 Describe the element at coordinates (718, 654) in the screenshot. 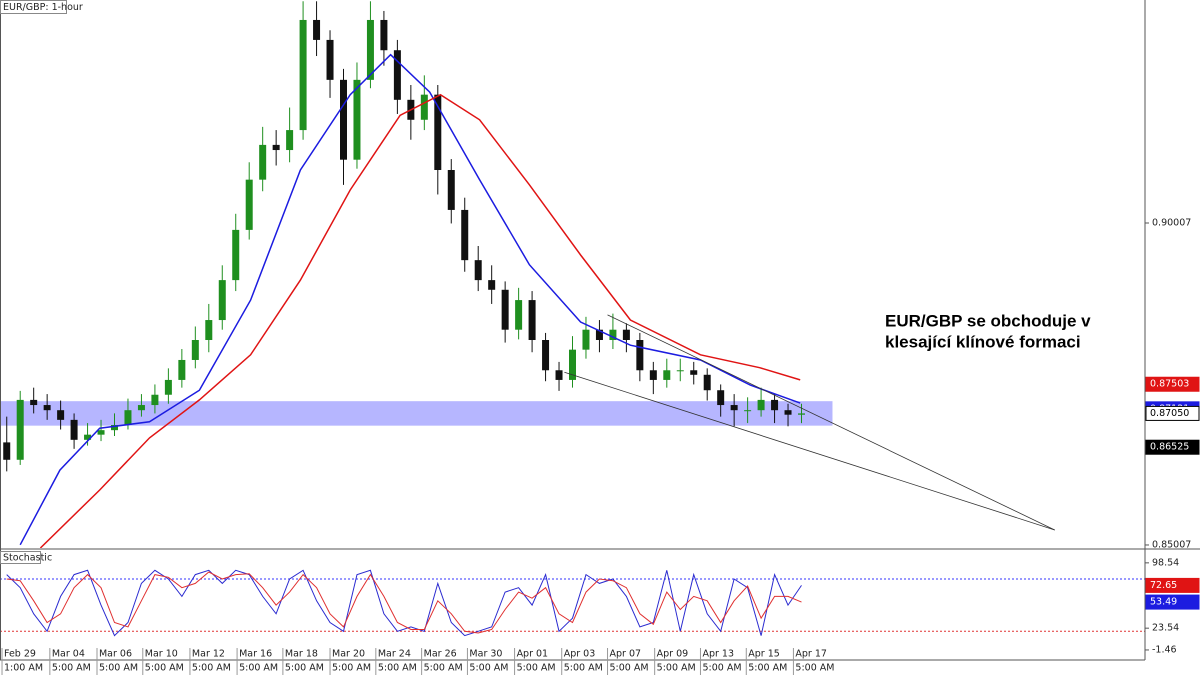

I see `x-tick-label: Apr 13` at that location.